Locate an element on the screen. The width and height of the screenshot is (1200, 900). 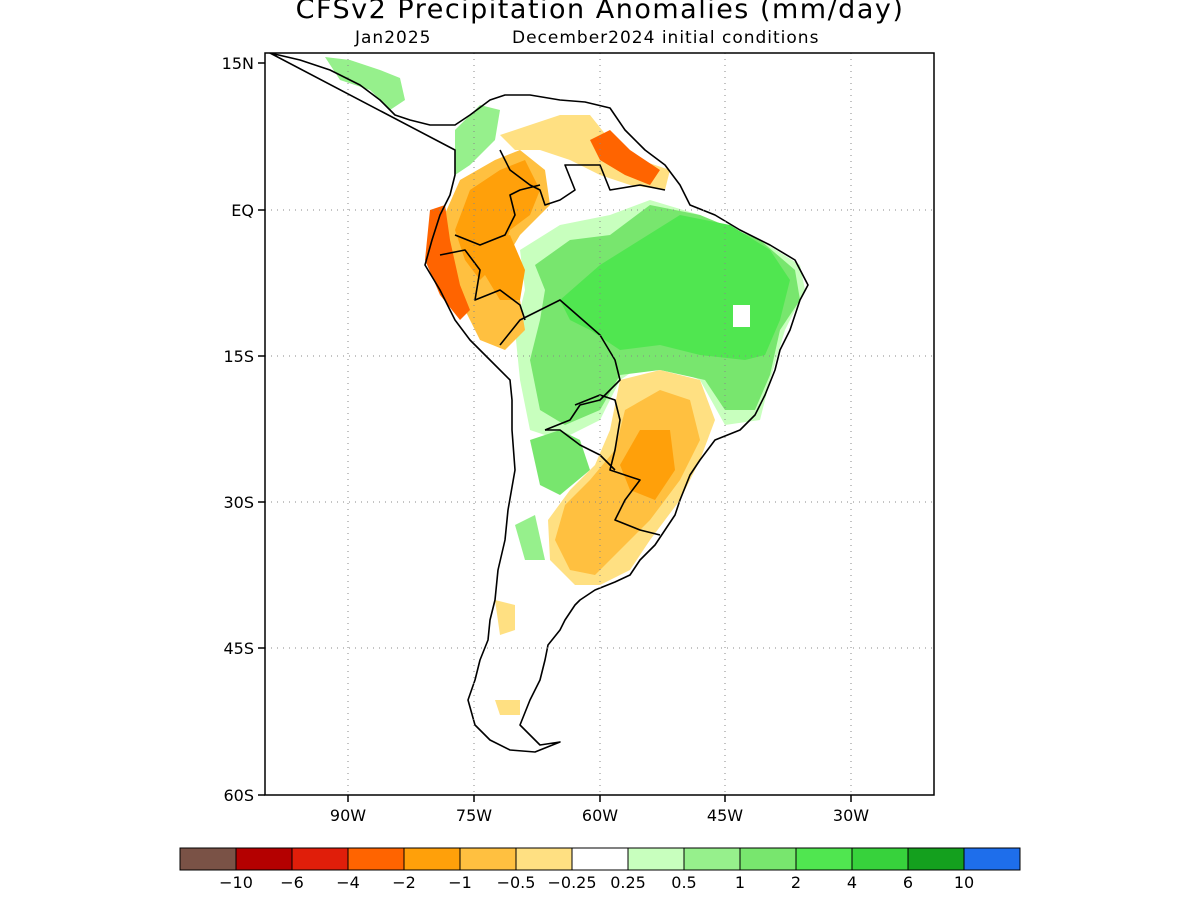
lon-label: 45W is located at coordinates (725, 815).